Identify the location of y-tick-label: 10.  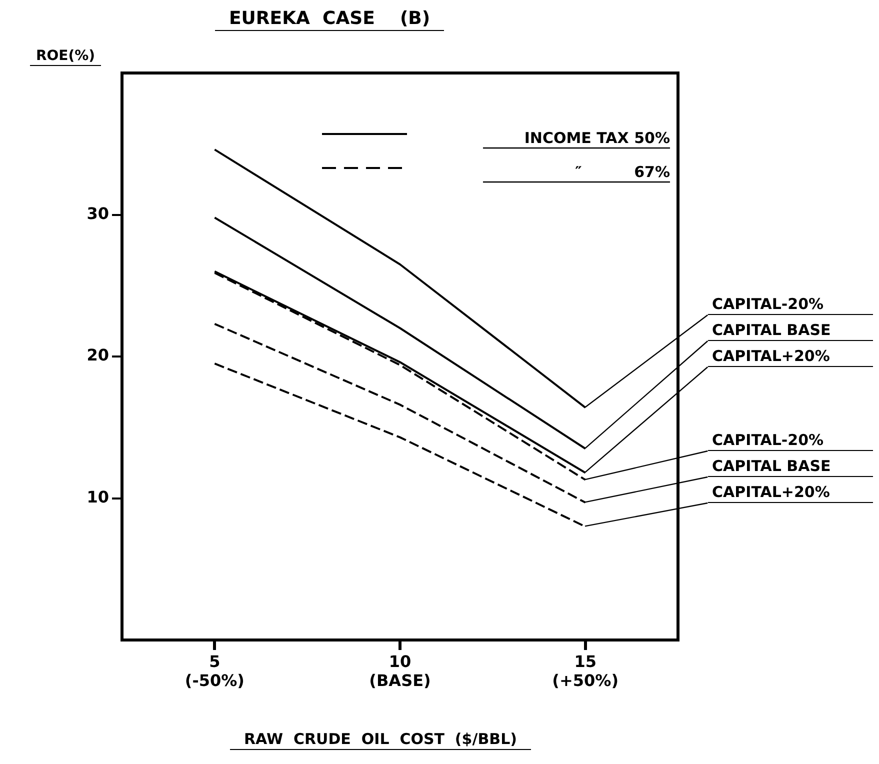
(97, 496).